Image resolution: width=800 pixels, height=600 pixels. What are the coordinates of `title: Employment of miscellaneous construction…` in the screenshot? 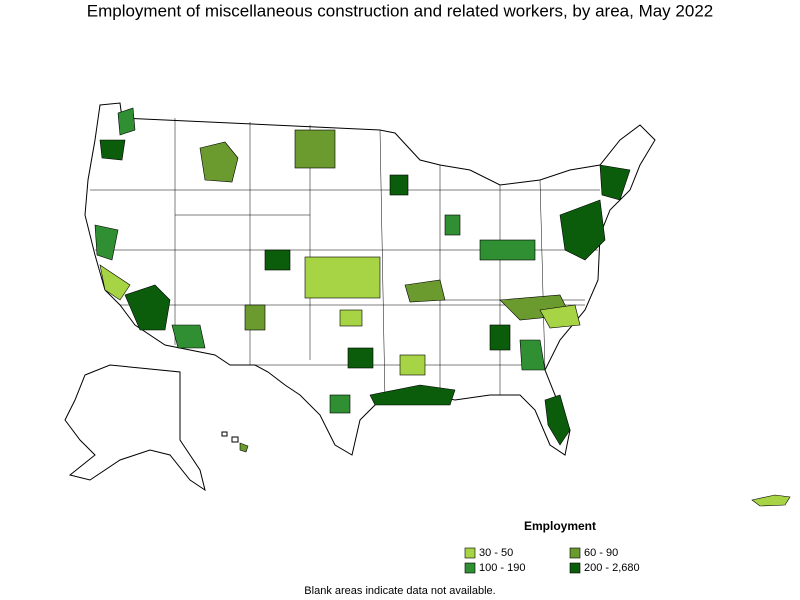 It's located at (400, 10).